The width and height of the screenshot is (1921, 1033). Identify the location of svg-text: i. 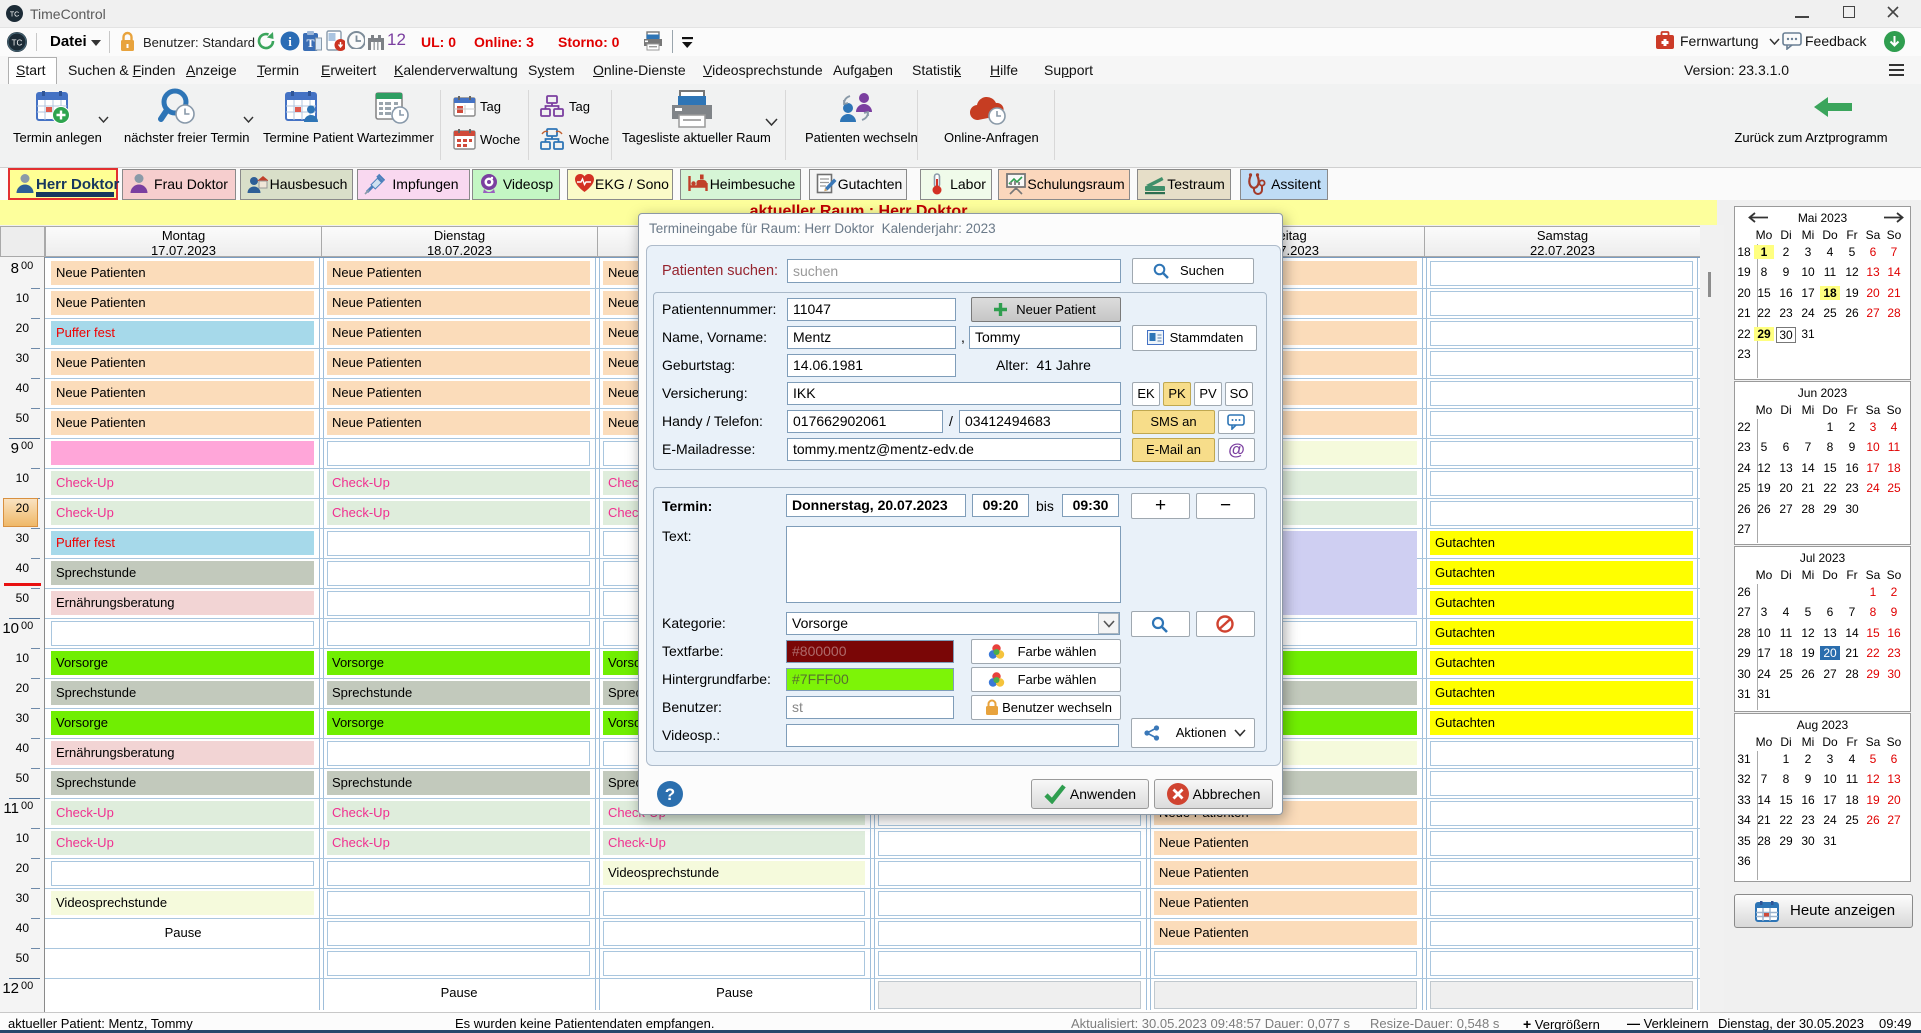
(290, 41).